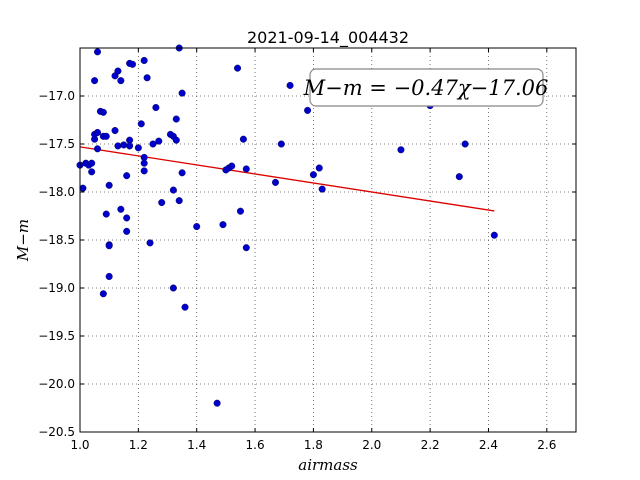 This screenshot has width=640, height=480. I want to click on y-tick-label: −18.5, so click(56, 240).